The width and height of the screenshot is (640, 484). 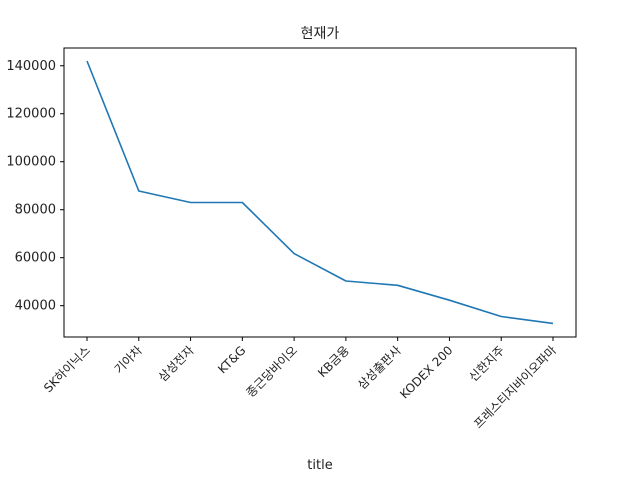 What do you see at coordinates (35, 306) in the screenshot?
I see `y-tick-label: 40000` at bounding box center [35, 306].